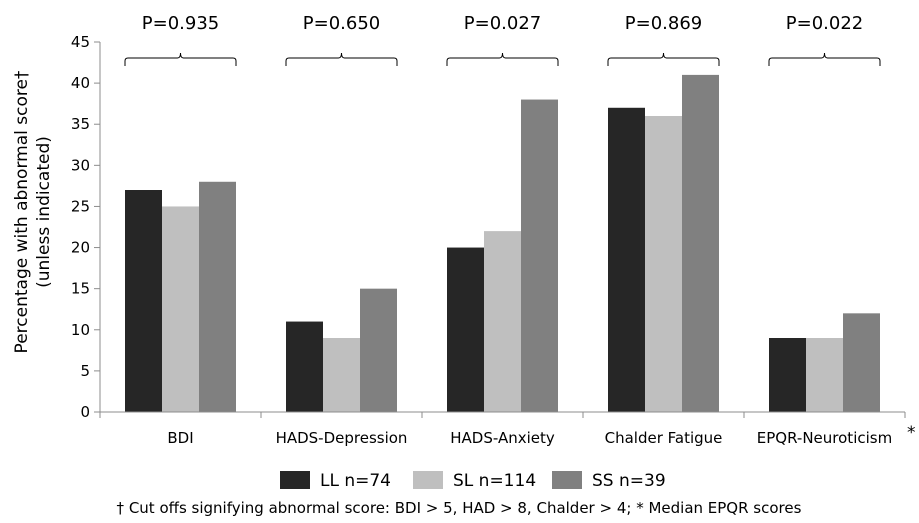 Image resolution: width=919 pixels, height=523 pixels. Describe the element at coordinates (44, 212) in the screenshot. I see `y-axis-label-line2: (unless indicated)` at that location.